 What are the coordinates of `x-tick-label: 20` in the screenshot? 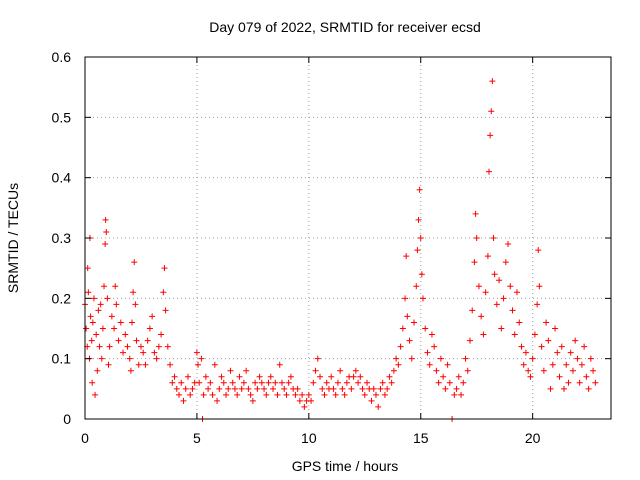 It's located at (533, 438).